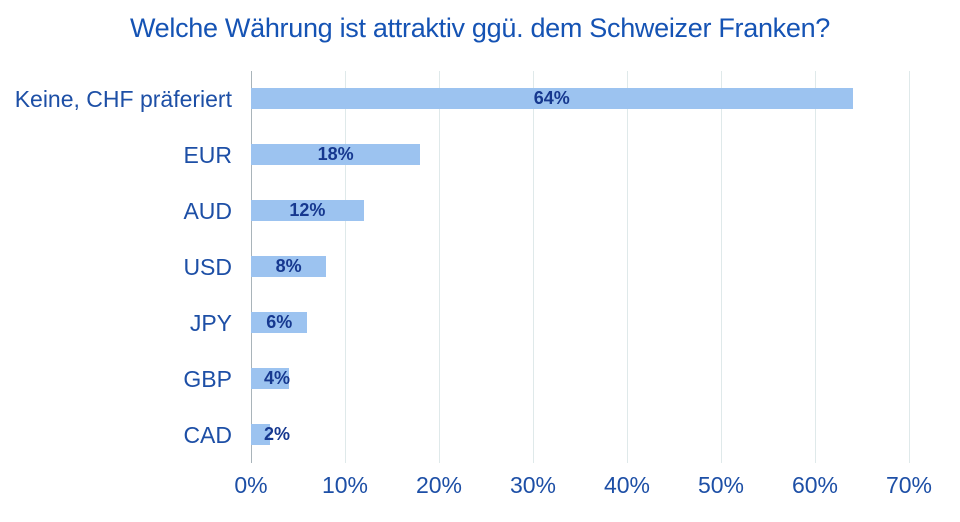  I want to click on value-label: 18%, so click(335, 154).